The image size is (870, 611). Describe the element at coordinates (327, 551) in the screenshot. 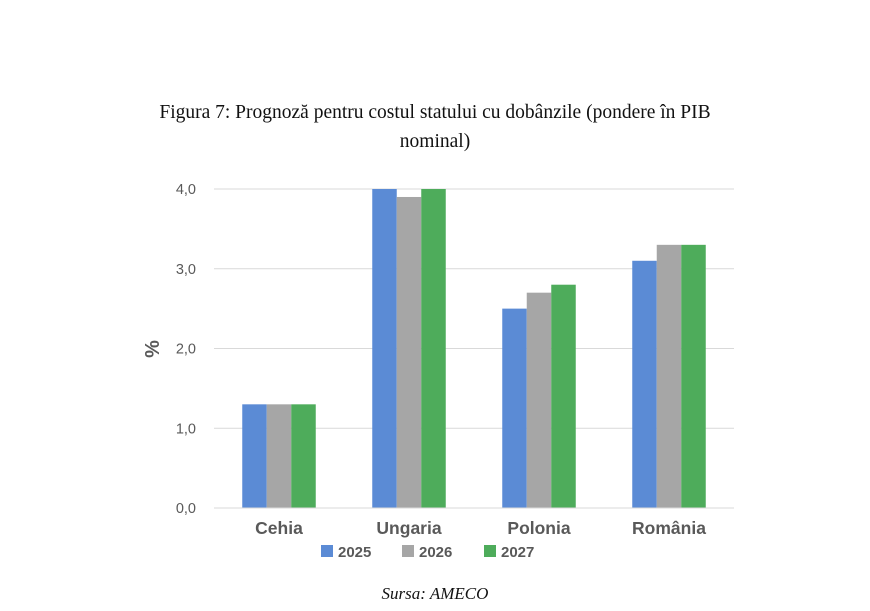

I see `legend-swatch-2025` at that location.